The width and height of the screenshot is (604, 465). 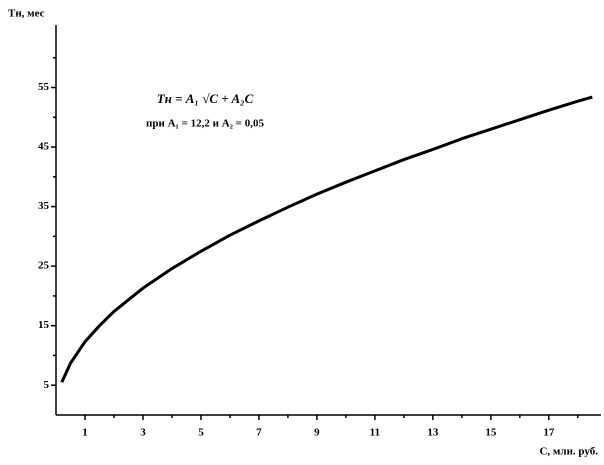 What do you see at coordinates (44, 325) in the screenshot?
I see `y-tick-label: 15` at bounding box center [44, 325].